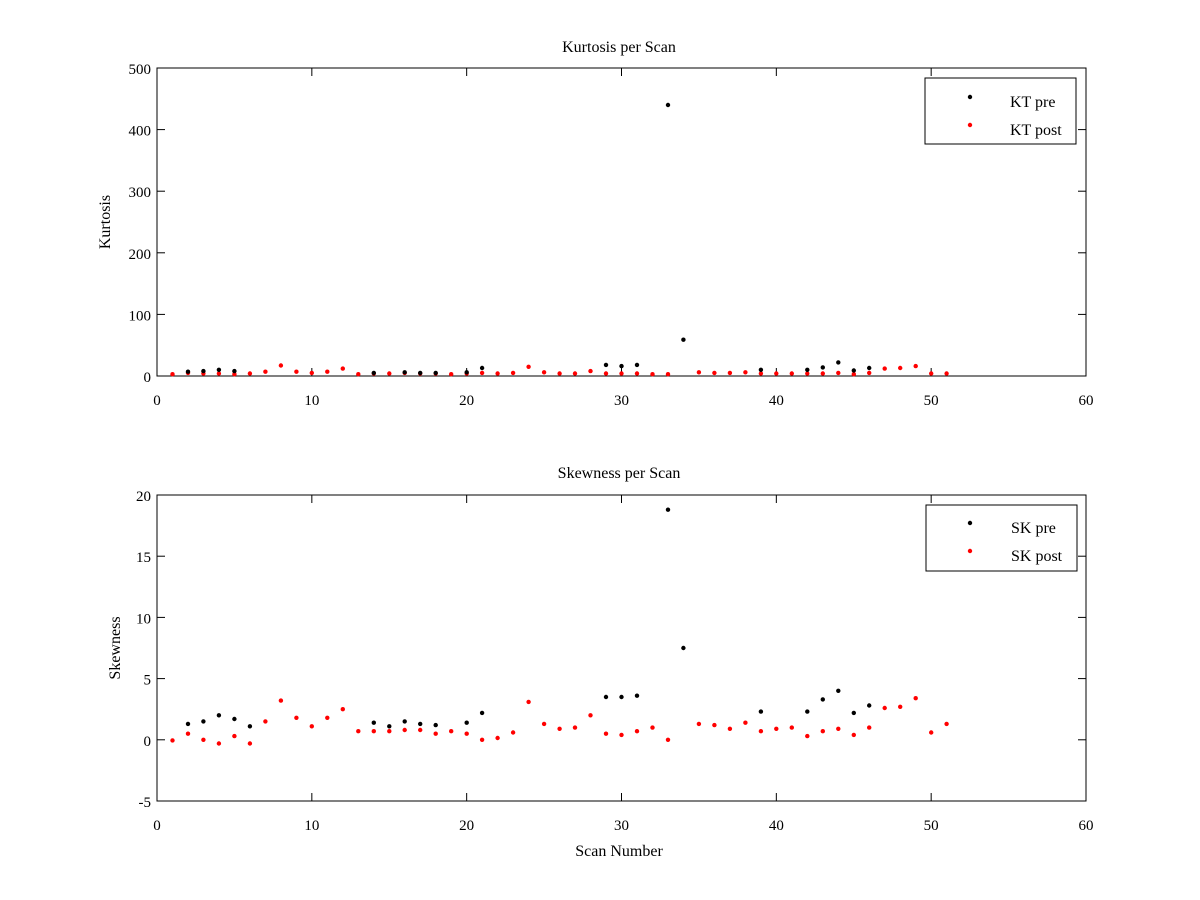 The height and width of the screenshot is (900, 1200). I want to click on x-tick-label: 60, so click(1086, 401).